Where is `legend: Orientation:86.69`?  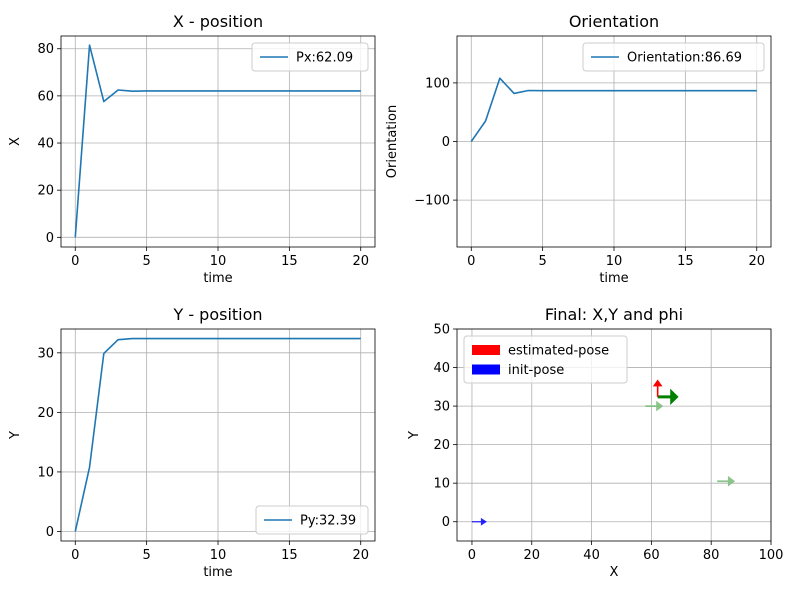
legend: Orientation:86.69 is located at coordinates (673, 57).